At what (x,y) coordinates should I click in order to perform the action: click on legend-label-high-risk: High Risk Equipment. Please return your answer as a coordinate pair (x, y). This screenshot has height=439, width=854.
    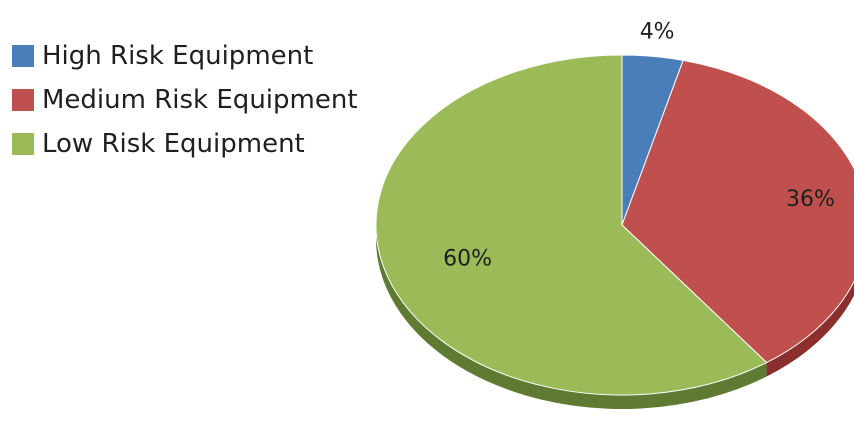
    Looking at the image, I should click on (178, 56).